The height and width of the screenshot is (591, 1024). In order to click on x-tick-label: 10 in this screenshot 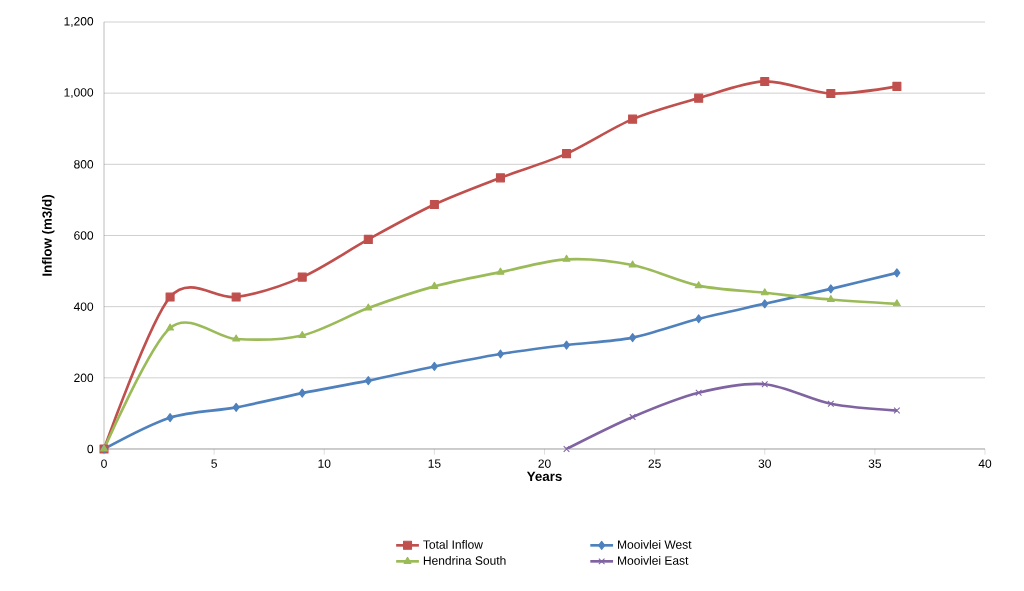, I will do `click(324, 463)`.